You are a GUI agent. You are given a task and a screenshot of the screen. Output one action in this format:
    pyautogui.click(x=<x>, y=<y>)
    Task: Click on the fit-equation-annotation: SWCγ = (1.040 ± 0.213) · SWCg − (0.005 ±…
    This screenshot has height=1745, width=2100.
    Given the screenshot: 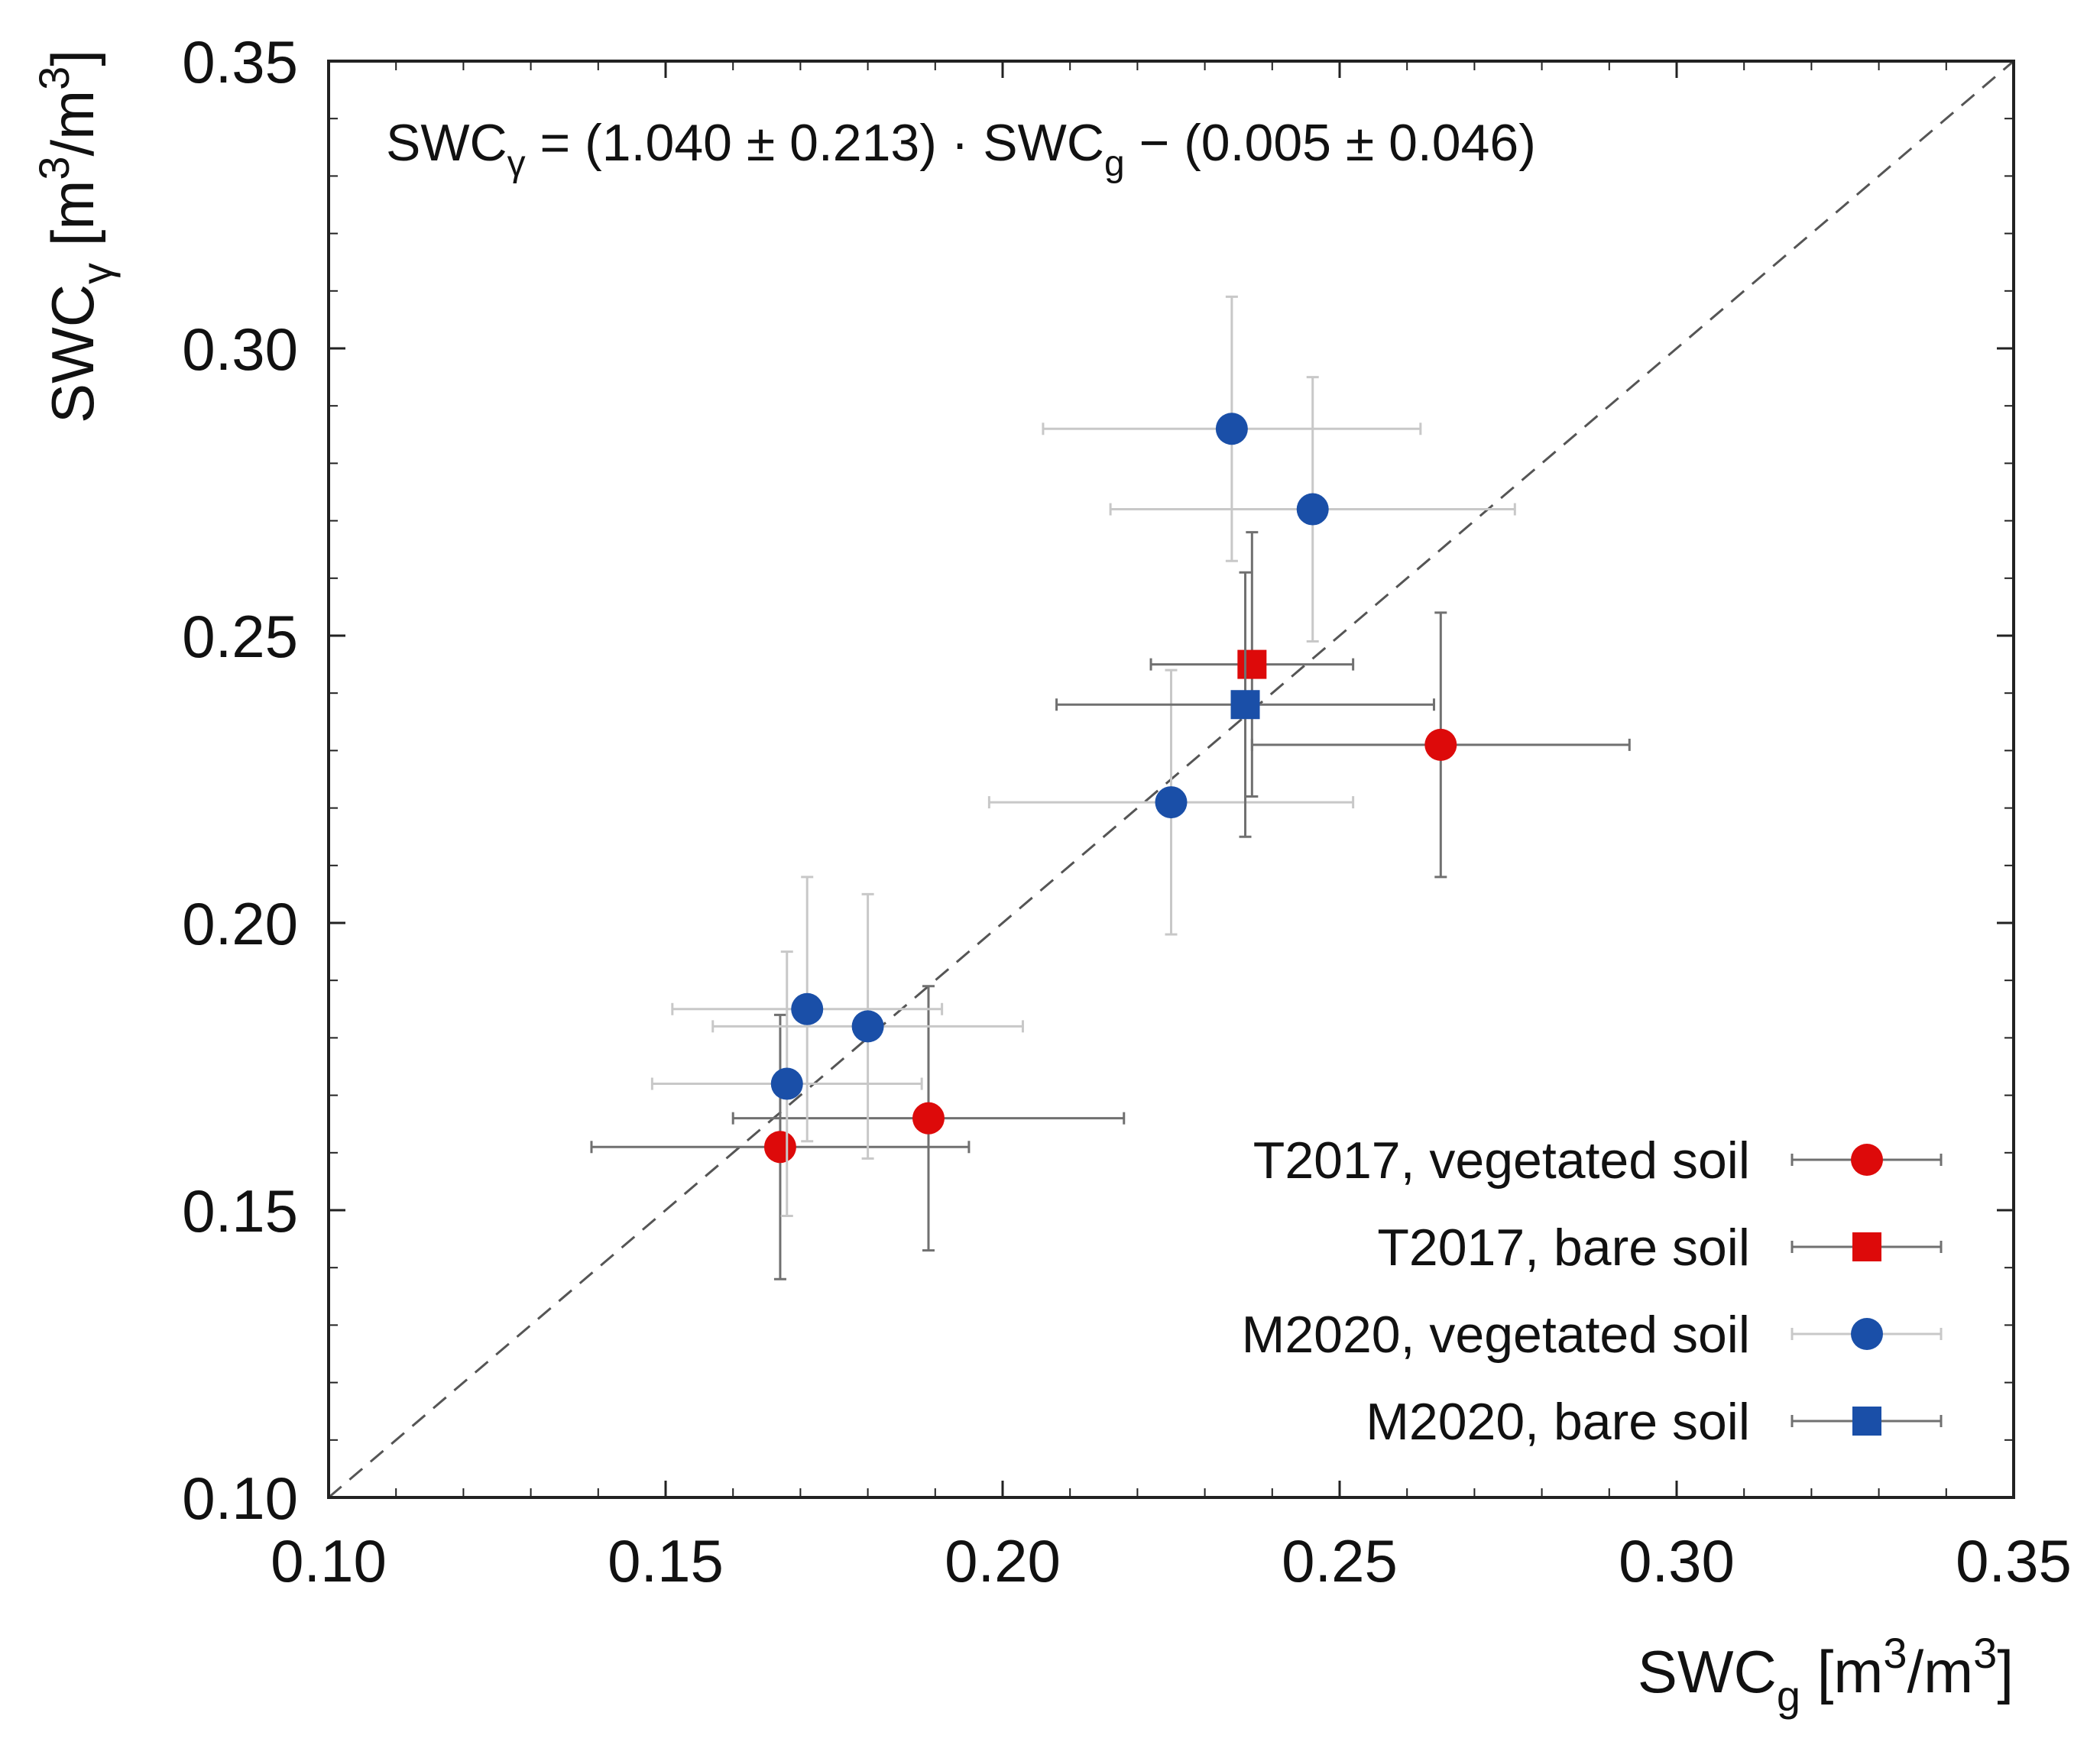 What is the action you would take?
    pyautogui.click(x=961, y=149)
    